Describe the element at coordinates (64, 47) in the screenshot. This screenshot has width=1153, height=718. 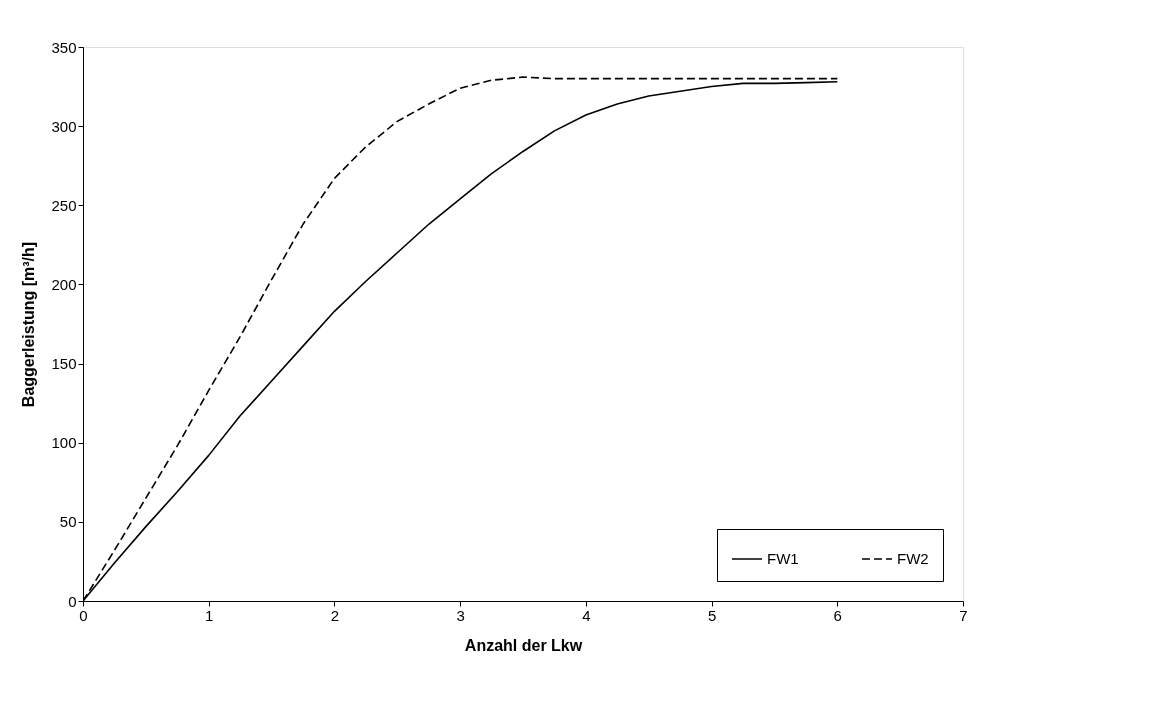
I see `y-tick-label: 350` at that location.